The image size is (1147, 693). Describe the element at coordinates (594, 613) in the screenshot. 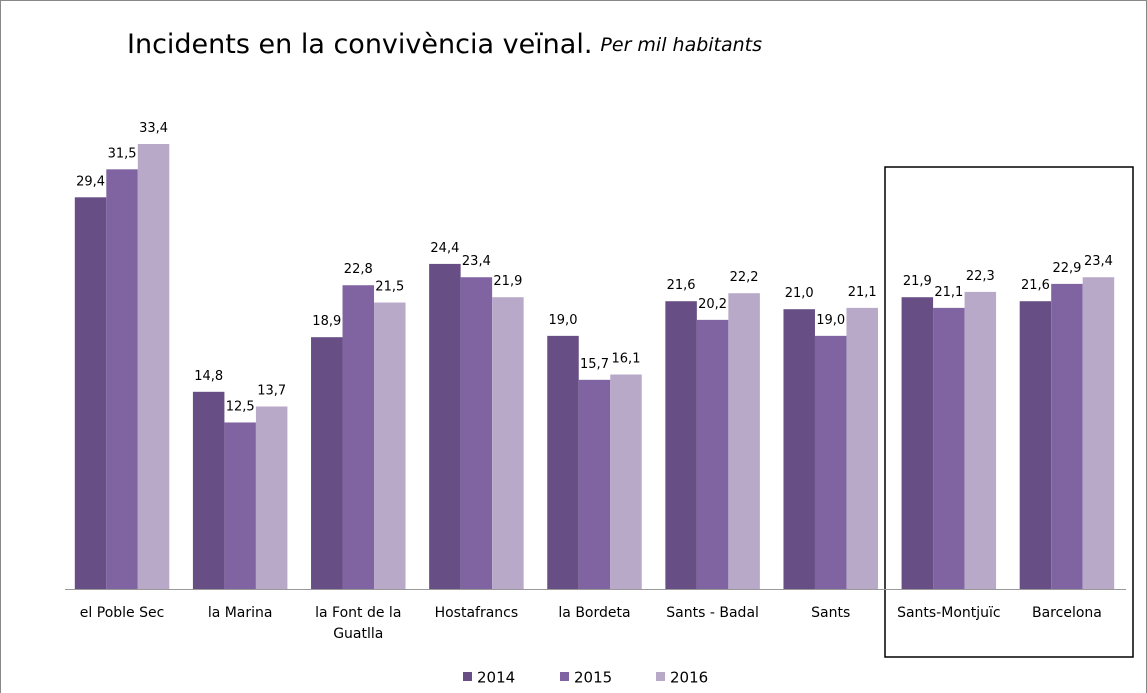

I see `x-tick-label: la Bordeta` at that location.